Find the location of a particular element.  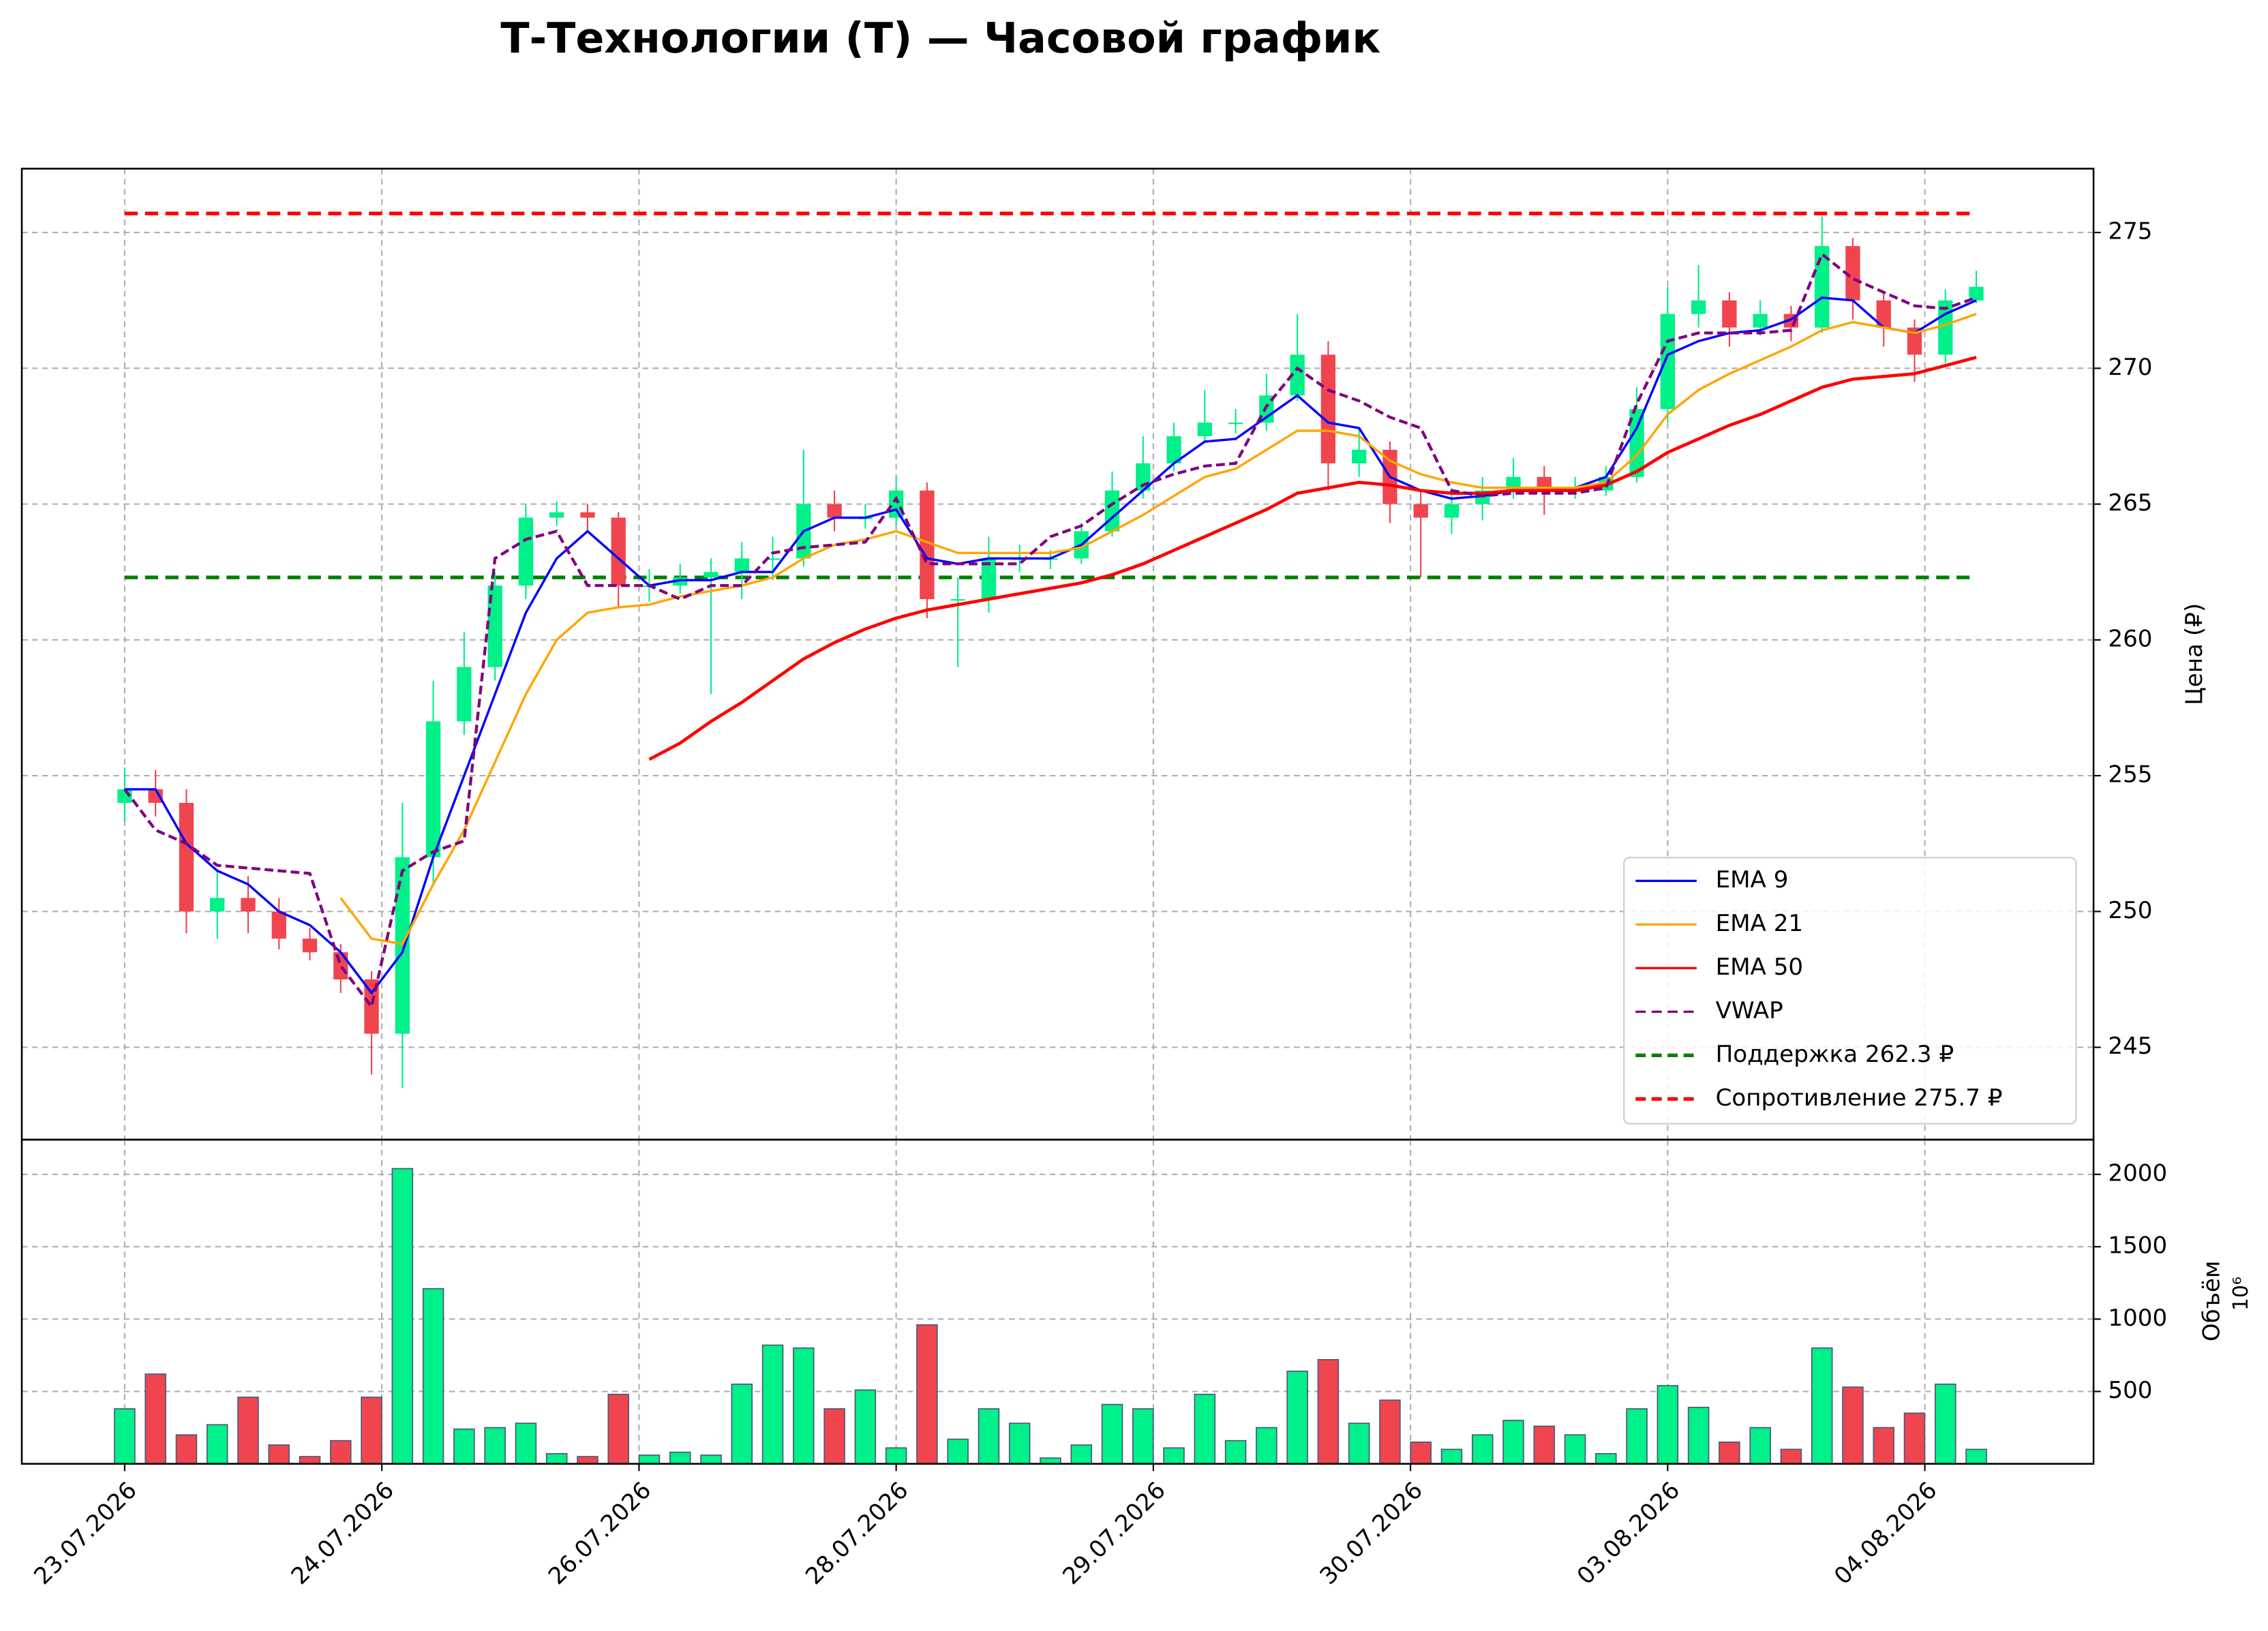

volume-axis-label: Объём is located at coordinates (2211, 1300).